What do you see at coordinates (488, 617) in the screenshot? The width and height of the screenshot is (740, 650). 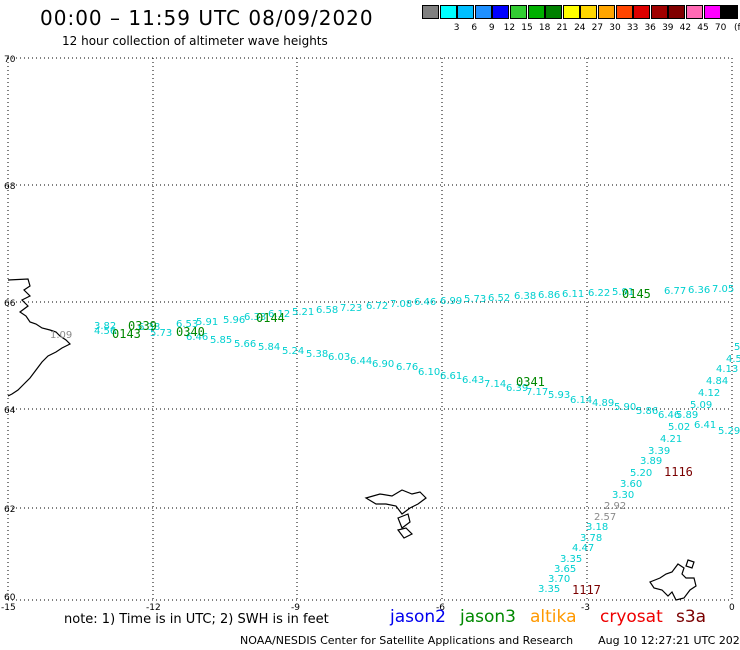 I see `satellite-jason3: jason3` at bounding box center [488, 617].